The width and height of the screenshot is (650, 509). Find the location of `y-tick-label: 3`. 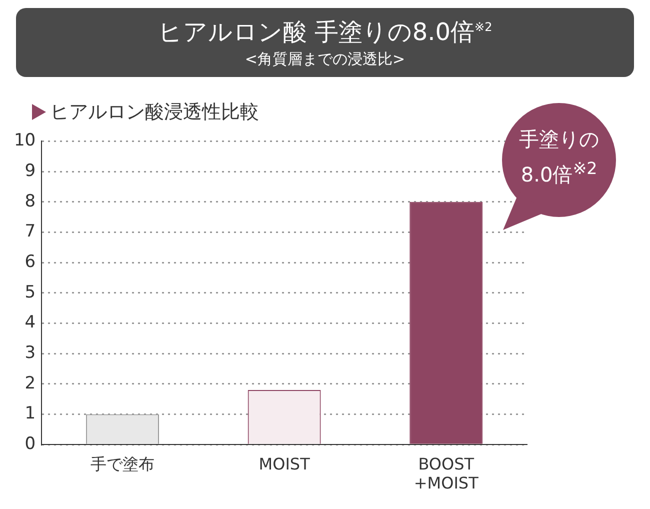

y-tick-label: 3 is located at coordinates (30, 353).